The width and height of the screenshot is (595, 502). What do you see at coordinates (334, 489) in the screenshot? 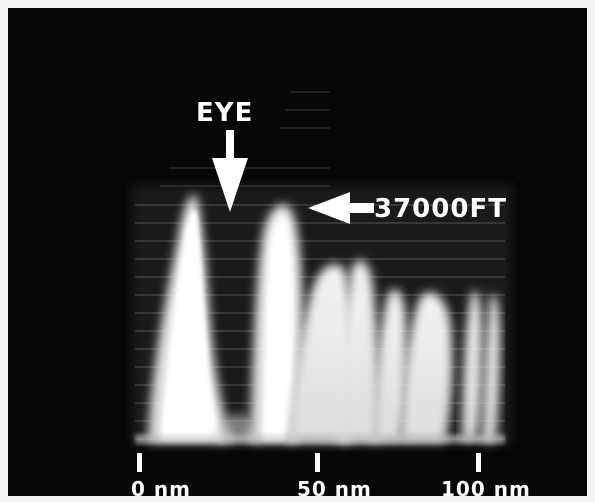
I see `range-label-50: 50 nm` at bounding box center [334, 489].